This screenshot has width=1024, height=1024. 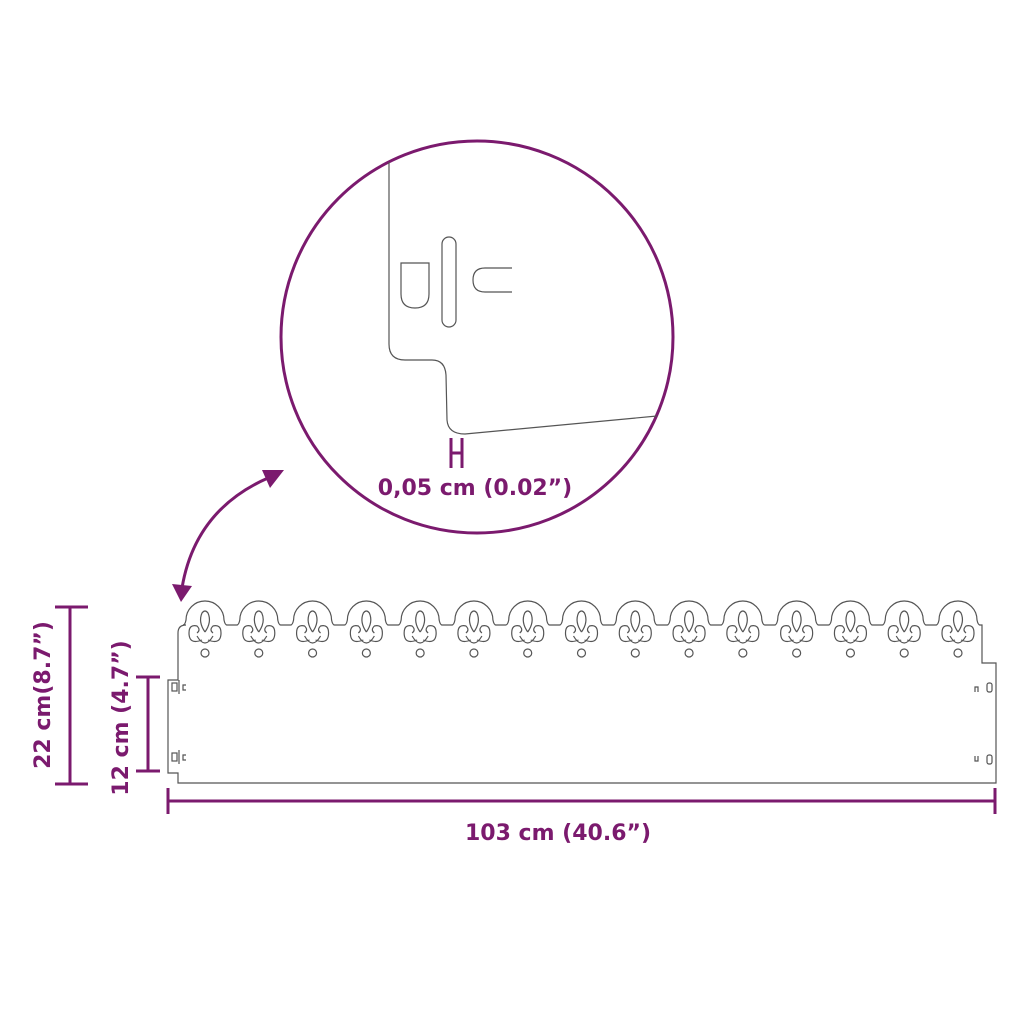 What do you see at coordinates (121, 717) in the screenshot?
I see `inner-height-label: 12 cm (4.7”)` at bounding box center [121, 717].